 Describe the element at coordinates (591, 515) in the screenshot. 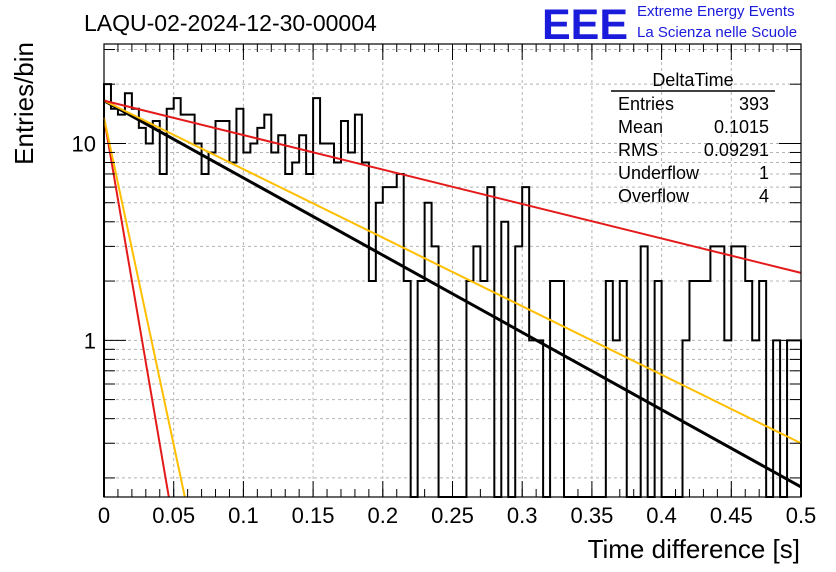

I see `x-tick-label: 0.35` at that location.